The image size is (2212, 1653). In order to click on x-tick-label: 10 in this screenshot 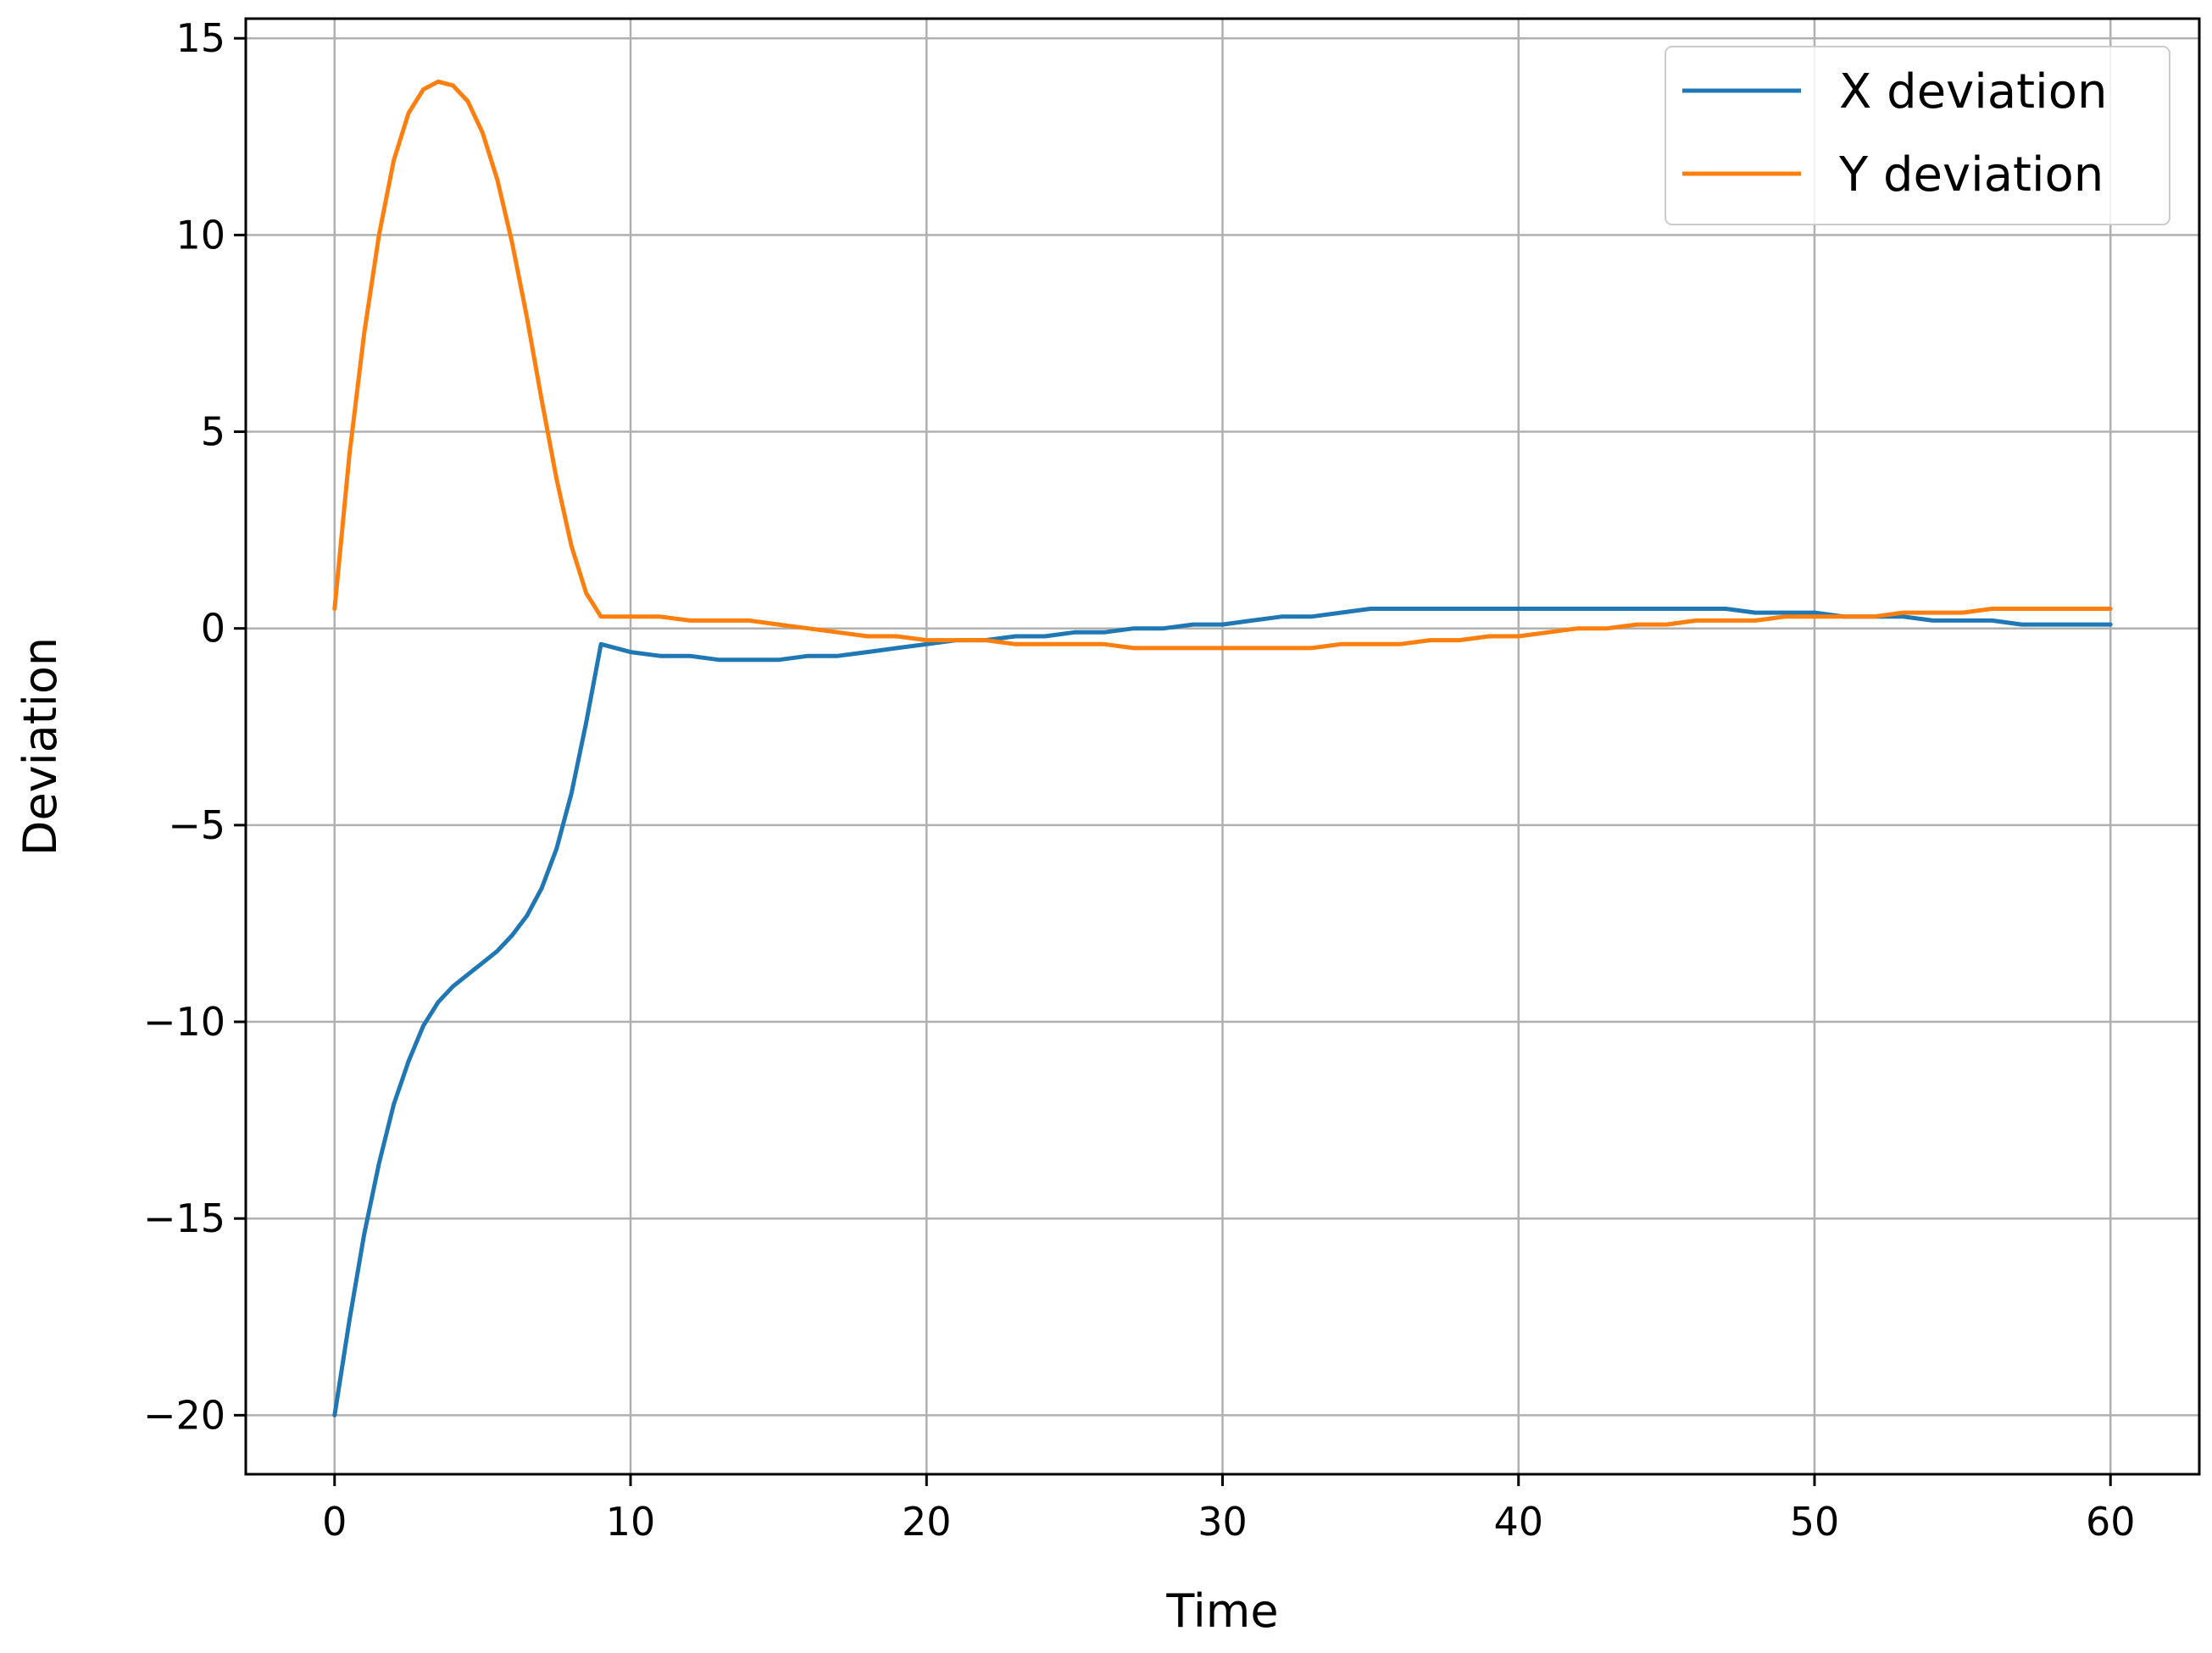, I will do `click(631, 1522)`.